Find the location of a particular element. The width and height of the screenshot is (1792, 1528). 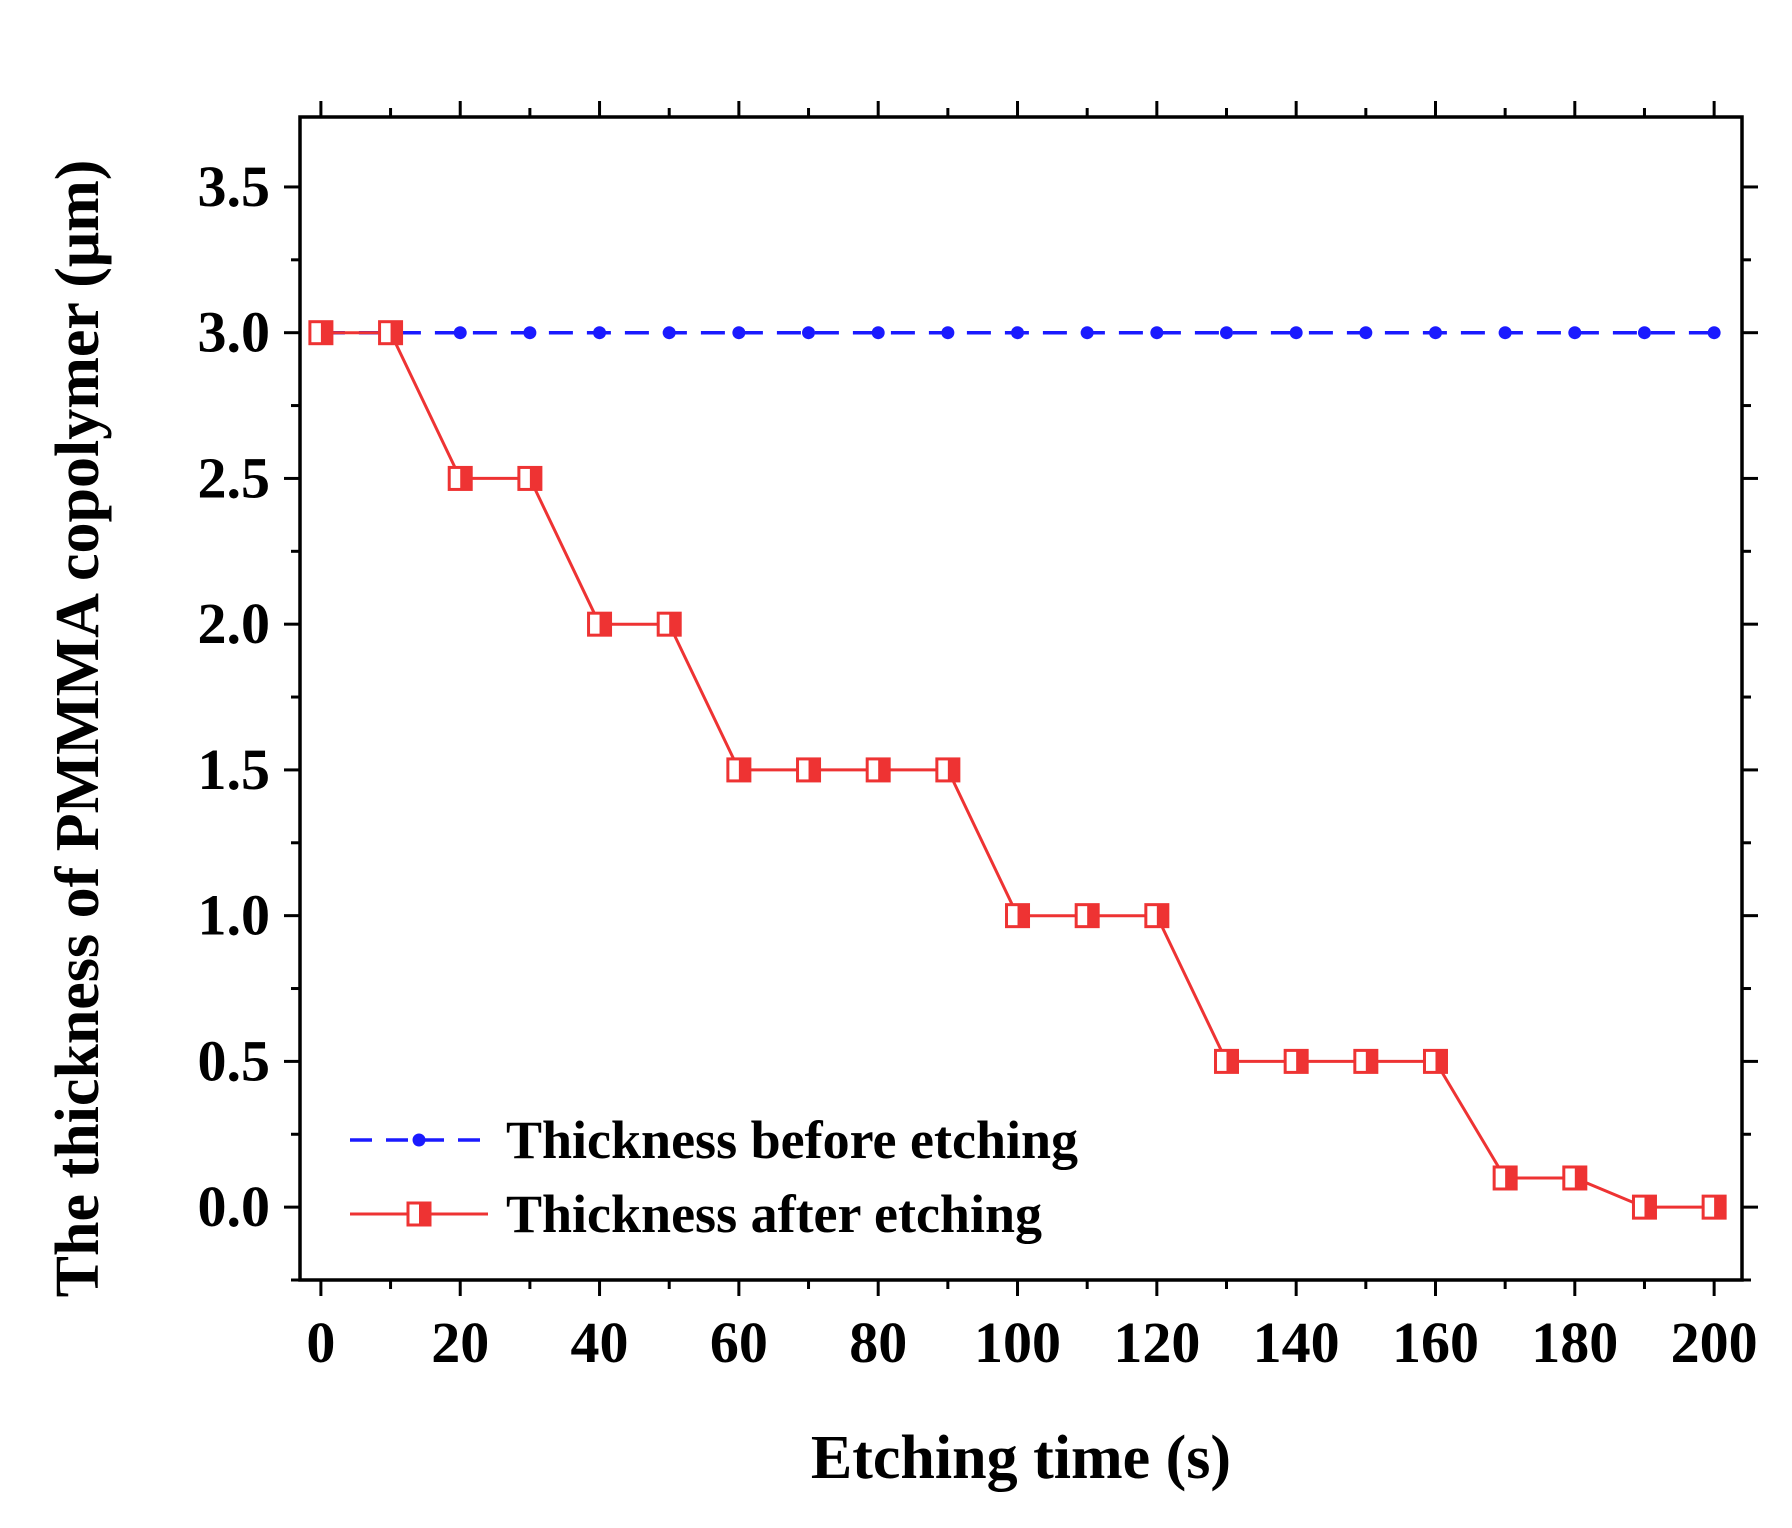

x-tick-label: 20 is located at coordinates (460, 1342).